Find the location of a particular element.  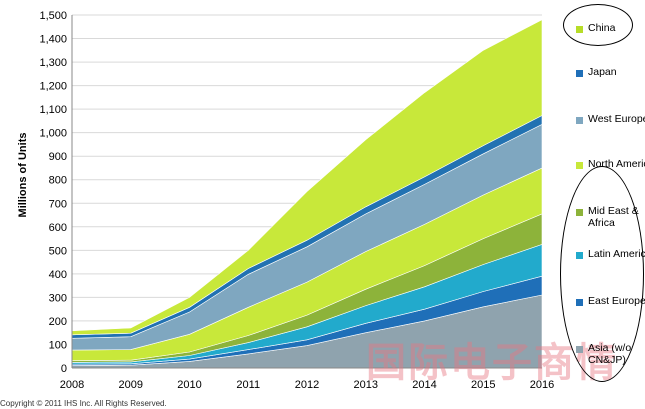

y-tick-label: 0 is located at coordinates (64, 369).